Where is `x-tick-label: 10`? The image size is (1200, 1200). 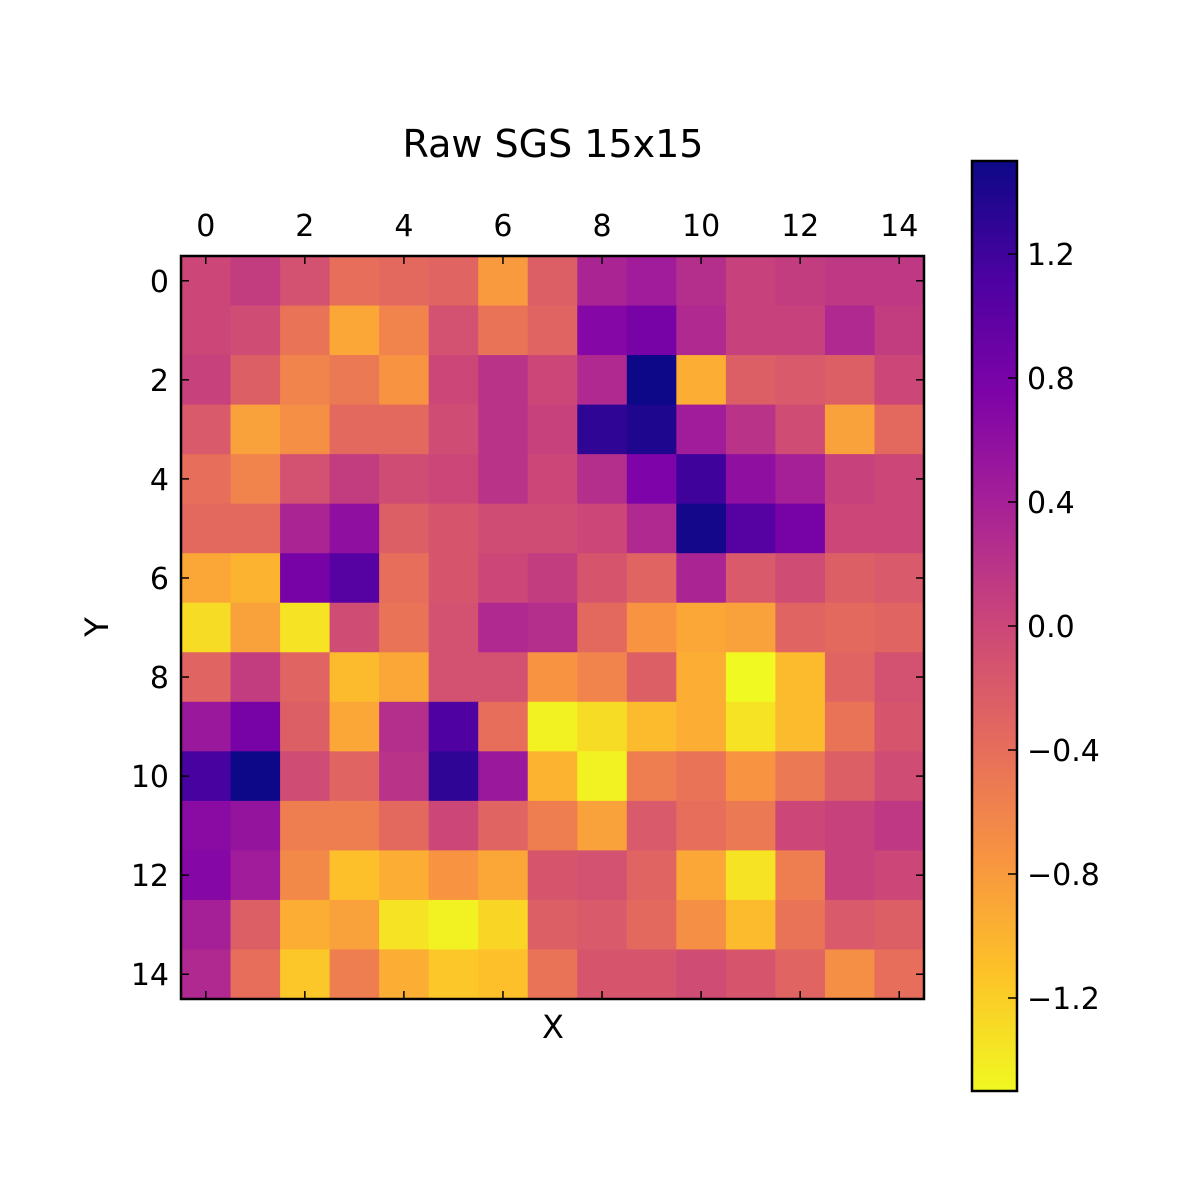
x-tick-label: 10 is located at coordinates (701, 226).